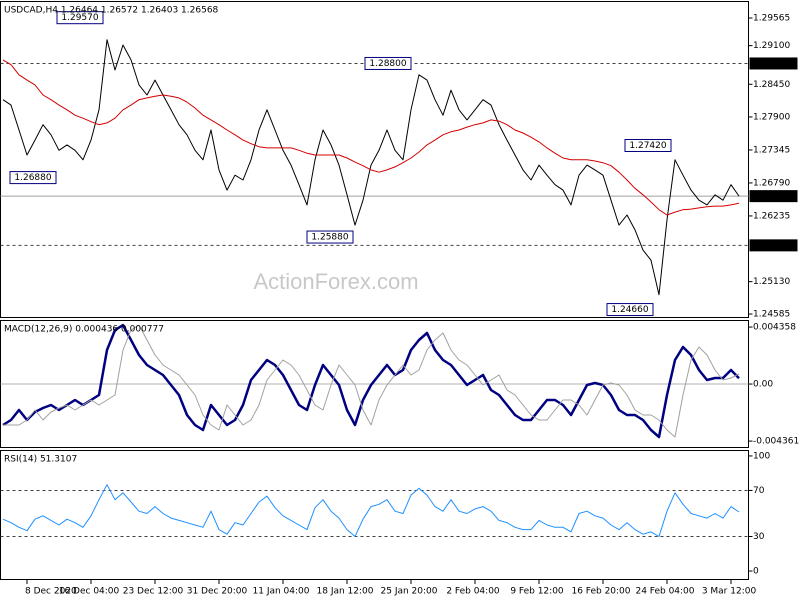 This screenshot has height=600, width=800. I want to click on x-tick-label: 31 Dec 20:00, so click(217, 592).